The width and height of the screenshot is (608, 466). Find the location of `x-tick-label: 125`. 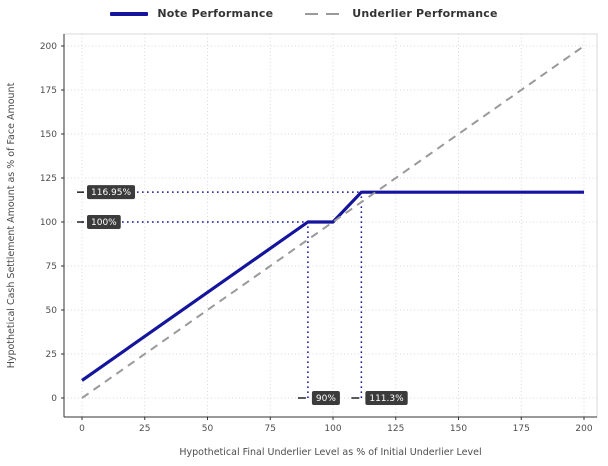

x-tick-label: 125 is located at coordinates (395, 429).